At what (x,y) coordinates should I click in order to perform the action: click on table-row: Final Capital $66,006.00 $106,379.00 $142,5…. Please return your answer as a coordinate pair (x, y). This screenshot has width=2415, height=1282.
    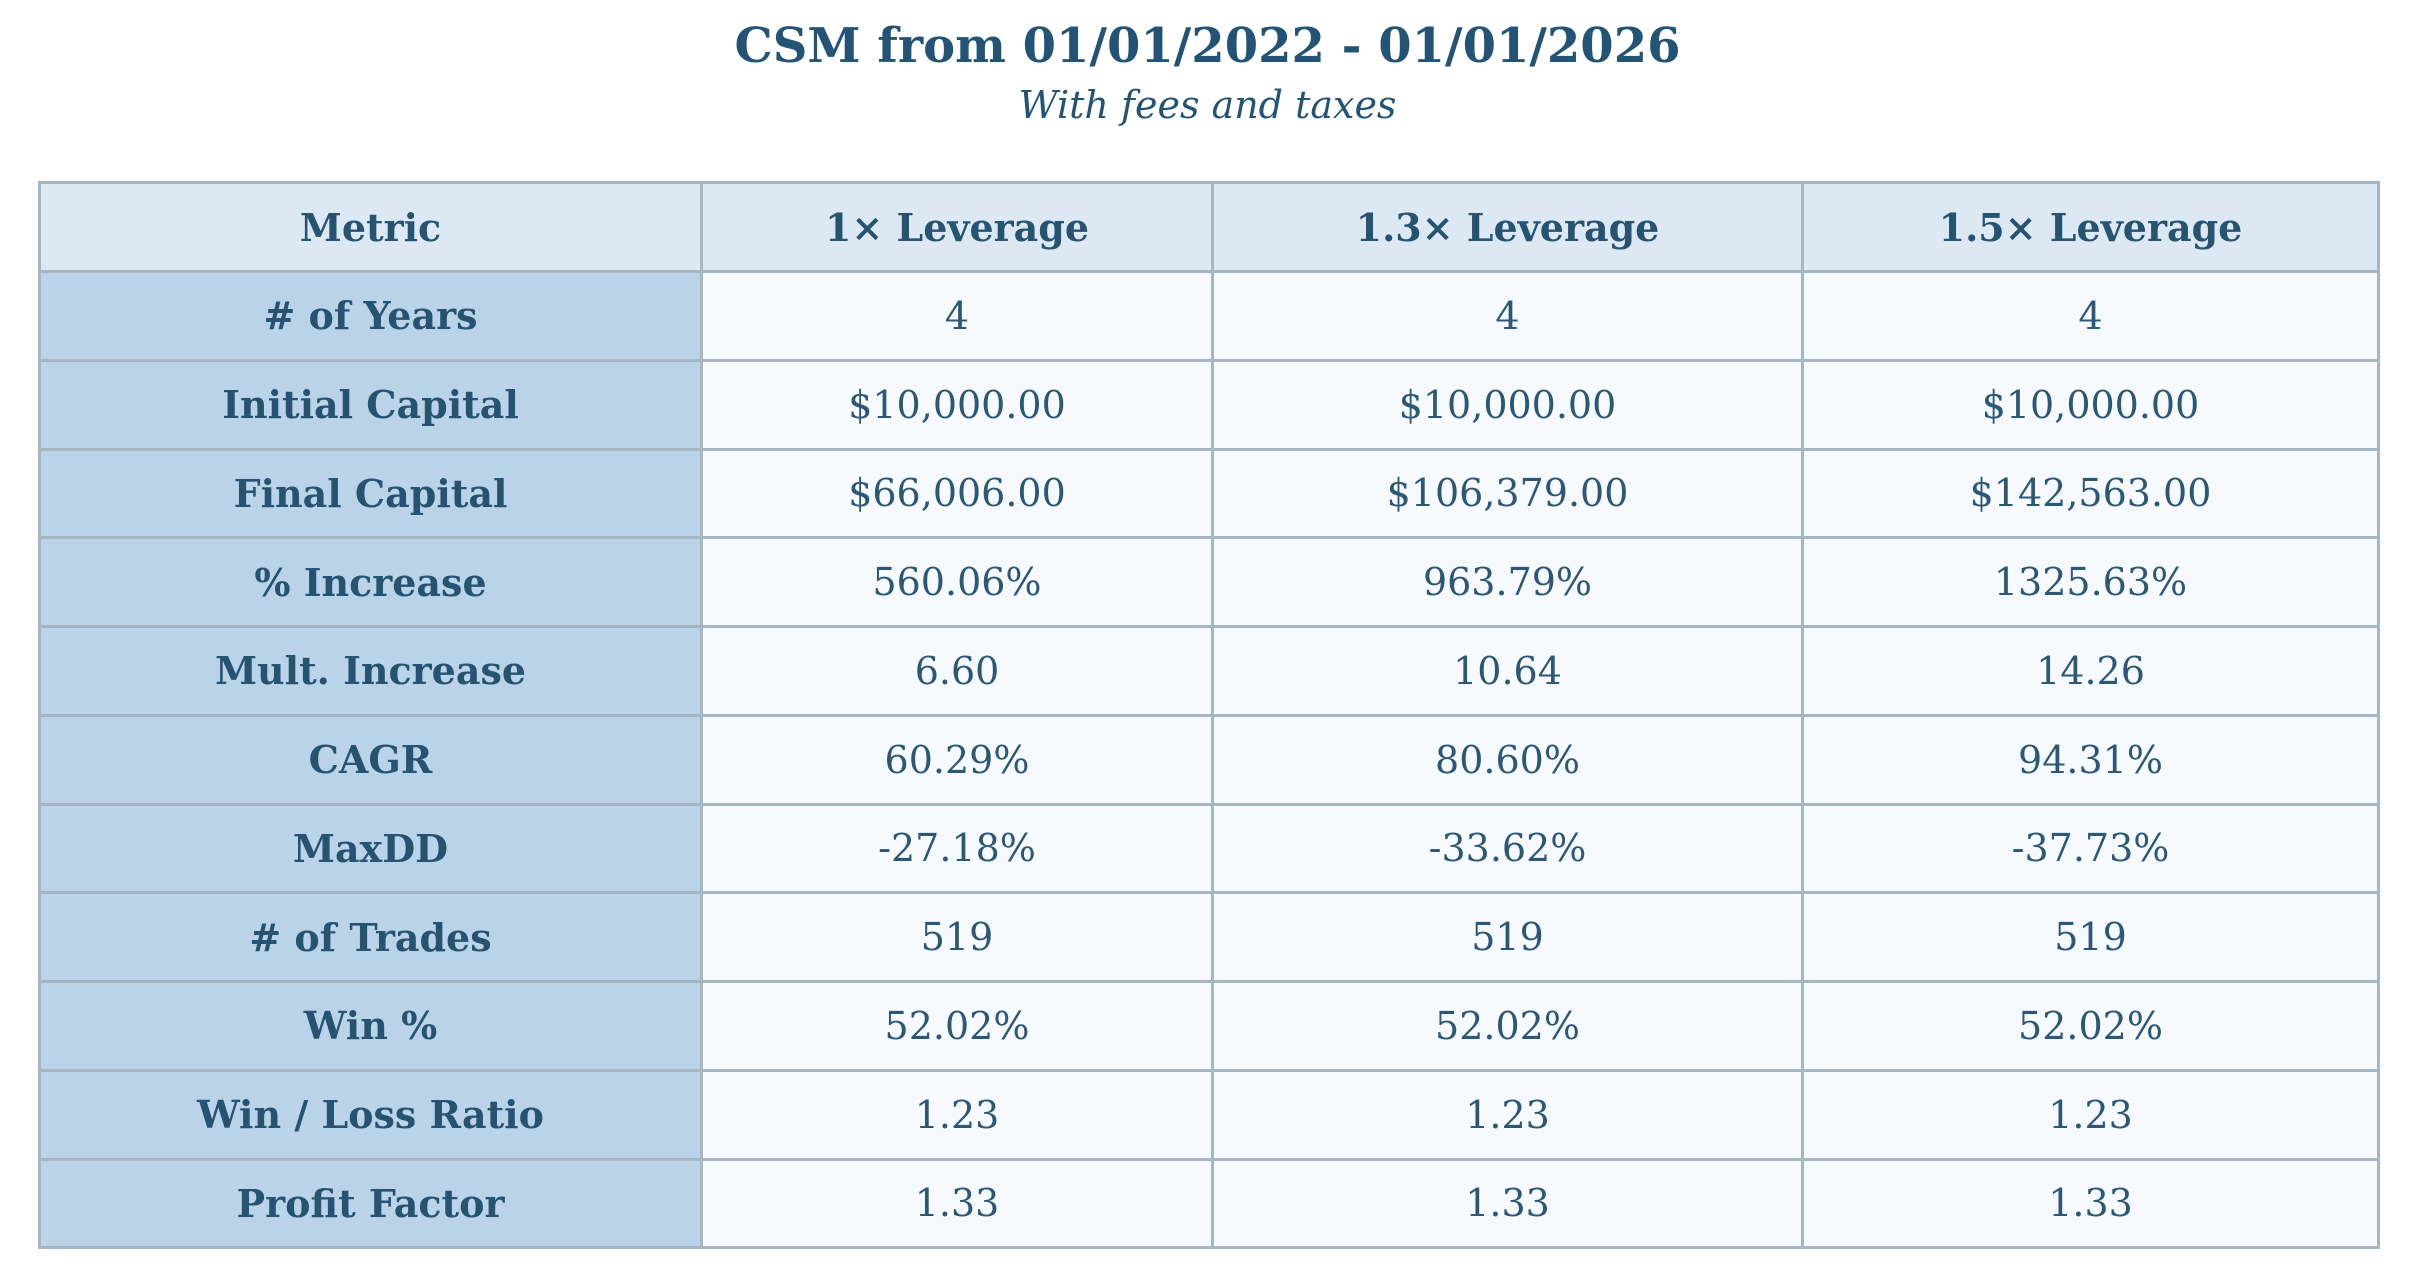
    Looking at the image, I should click on (1209, 493).